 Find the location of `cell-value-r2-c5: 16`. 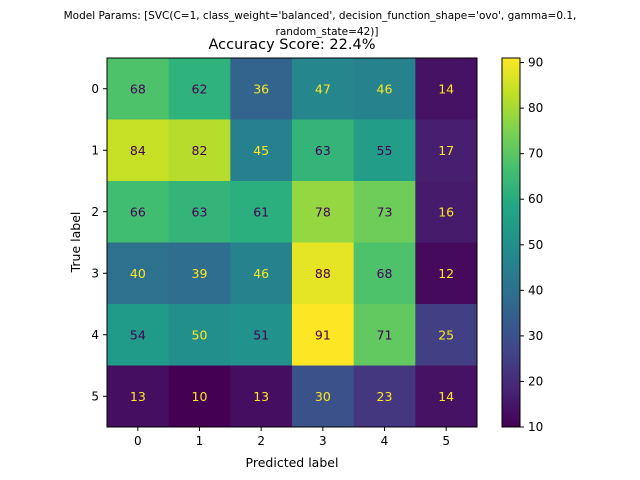

cell-value-r2-c5: 16 is located at coordinates (446, 211).